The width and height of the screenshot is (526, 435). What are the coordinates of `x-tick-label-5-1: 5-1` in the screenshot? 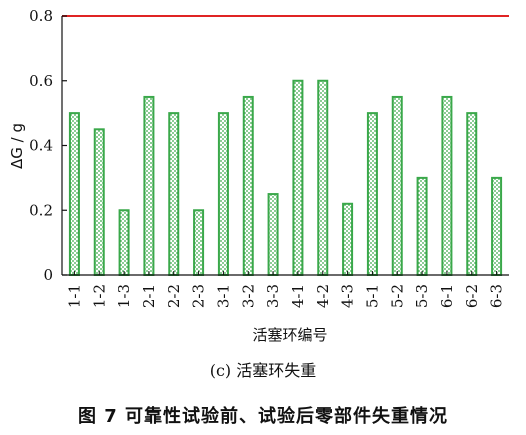 It's located at (372, 296).